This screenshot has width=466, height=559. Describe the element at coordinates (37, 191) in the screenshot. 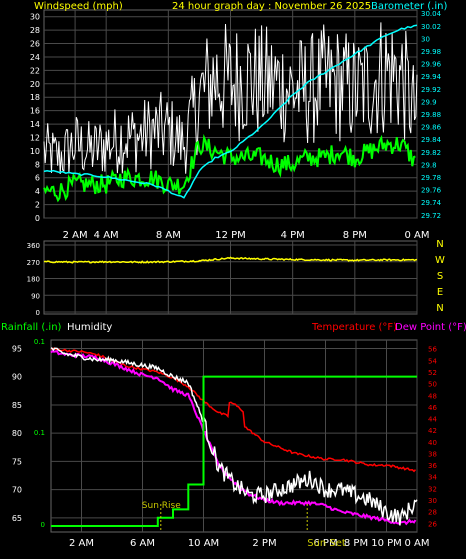

I see `wind-y-tick-label: 4` at that location.